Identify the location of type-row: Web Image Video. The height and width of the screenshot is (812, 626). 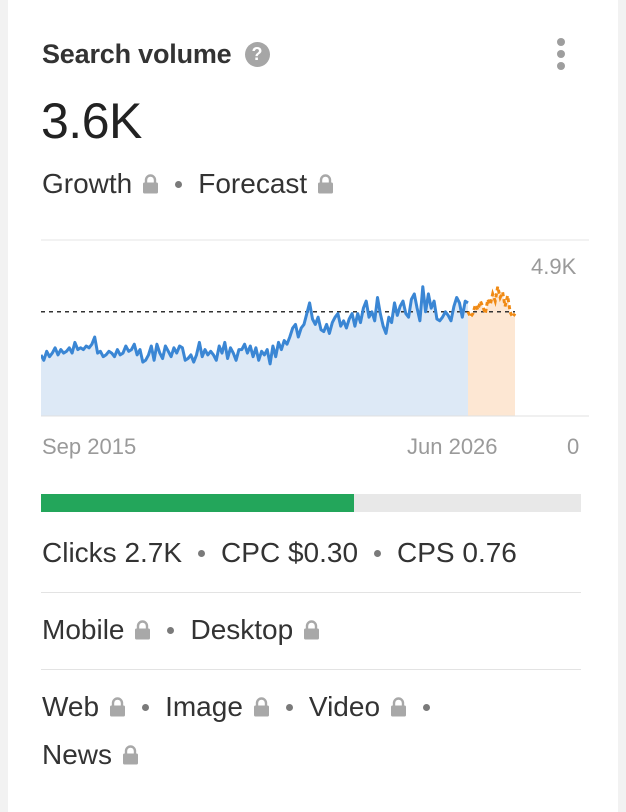
(244, 707).